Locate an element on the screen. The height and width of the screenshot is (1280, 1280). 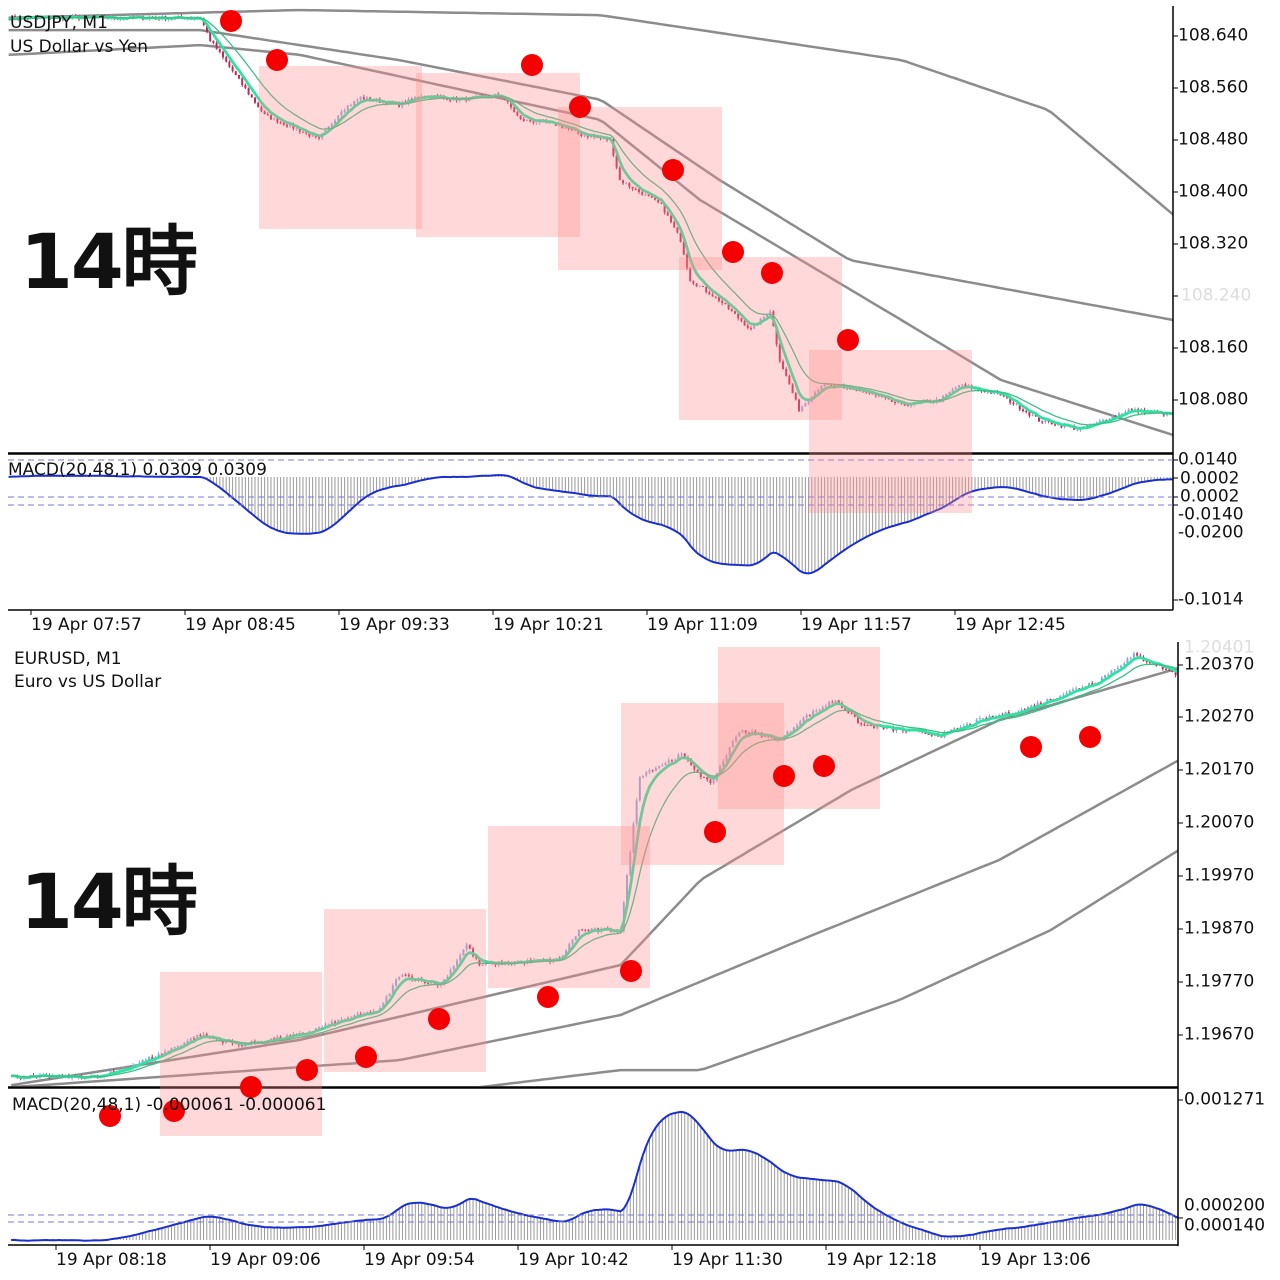
macd-tick: 0.001271 is located at coordinates (1225, 1099).